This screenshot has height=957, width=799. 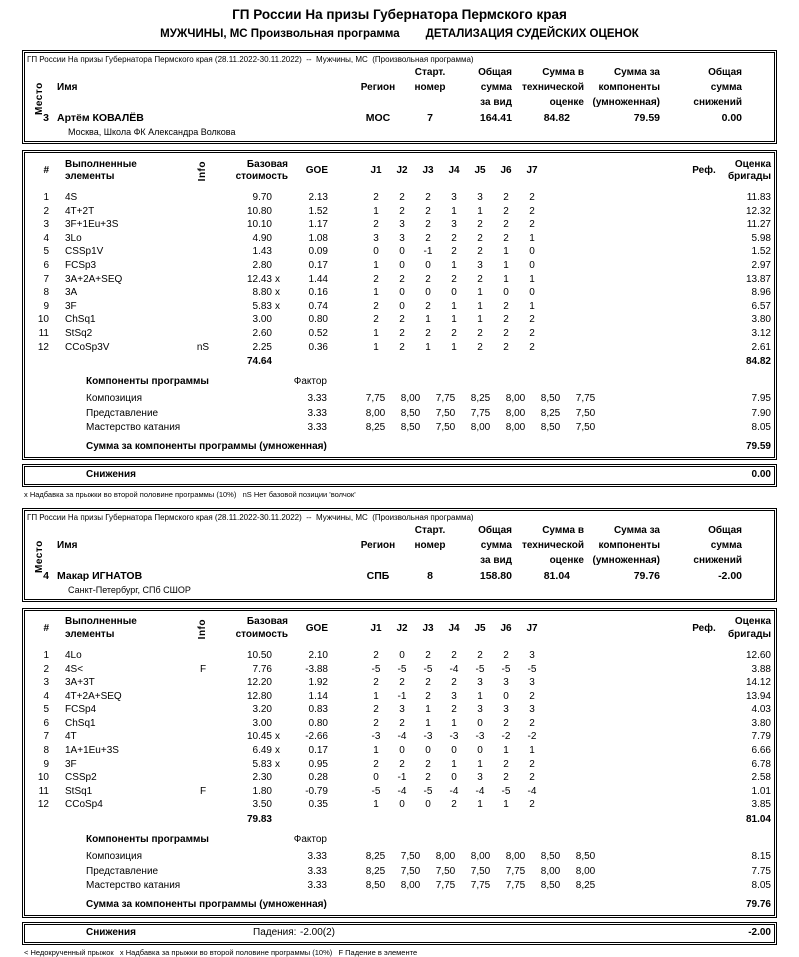 I want to click on panel-score: 6.78, so click(x=761, y=764).